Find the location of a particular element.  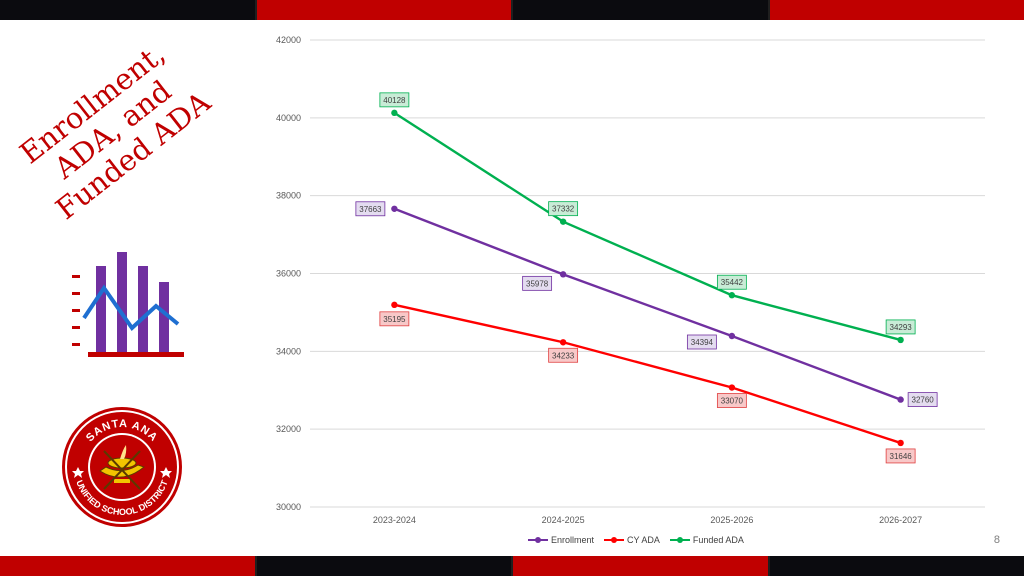

legend-item: Enrollment is located at coordinates (561, 540).